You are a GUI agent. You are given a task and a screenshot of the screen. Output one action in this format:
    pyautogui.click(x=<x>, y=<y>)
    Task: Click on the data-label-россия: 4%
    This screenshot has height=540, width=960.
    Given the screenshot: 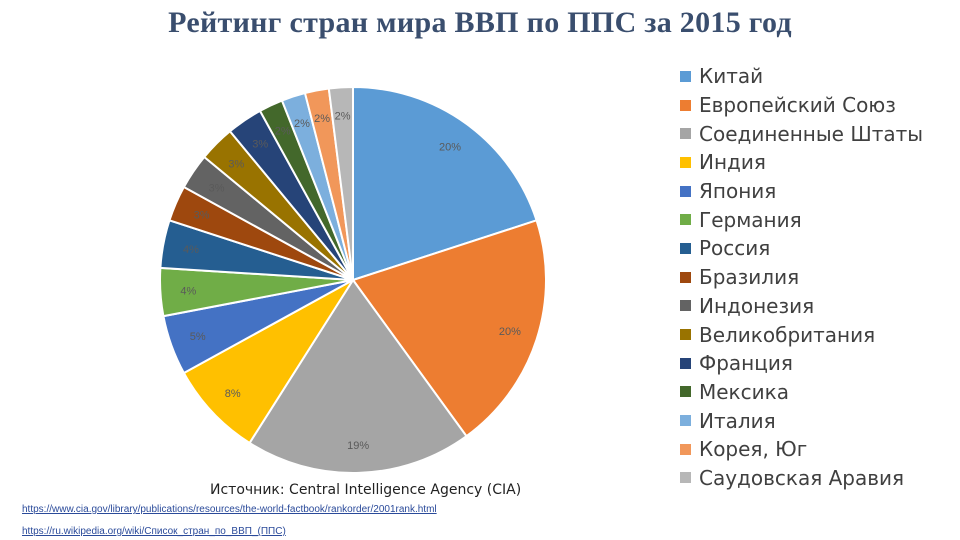 What is the action you would take?
    pyautogui.click(x=191, y=250)
    